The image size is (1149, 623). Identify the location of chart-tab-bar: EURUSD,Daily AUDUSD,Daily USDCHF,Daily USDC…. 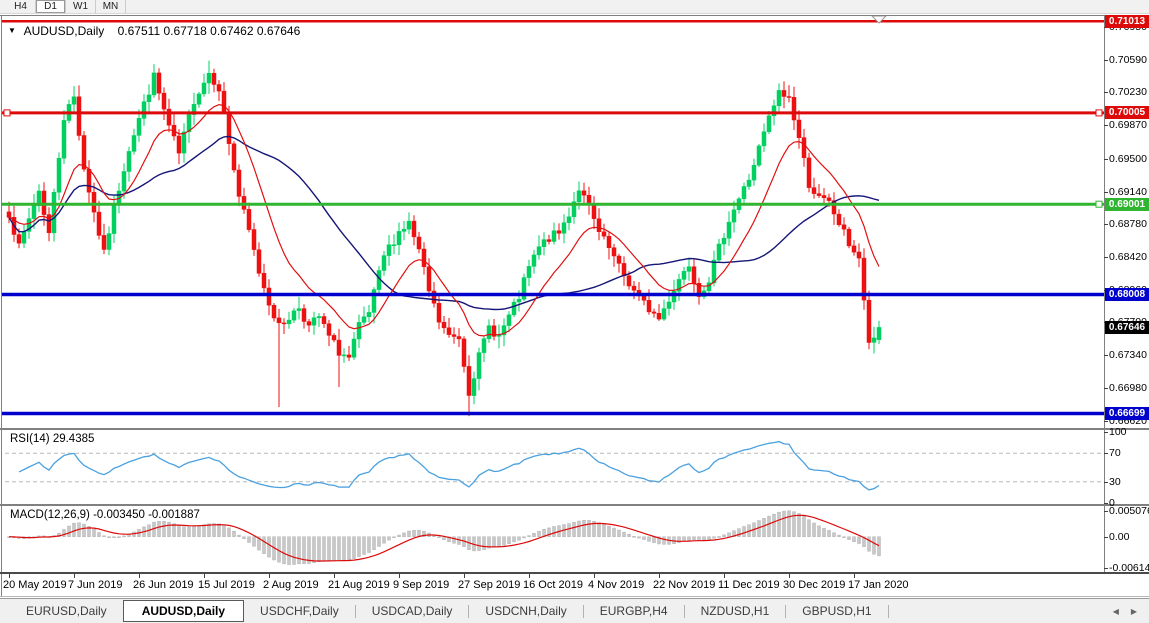
(574, 610).